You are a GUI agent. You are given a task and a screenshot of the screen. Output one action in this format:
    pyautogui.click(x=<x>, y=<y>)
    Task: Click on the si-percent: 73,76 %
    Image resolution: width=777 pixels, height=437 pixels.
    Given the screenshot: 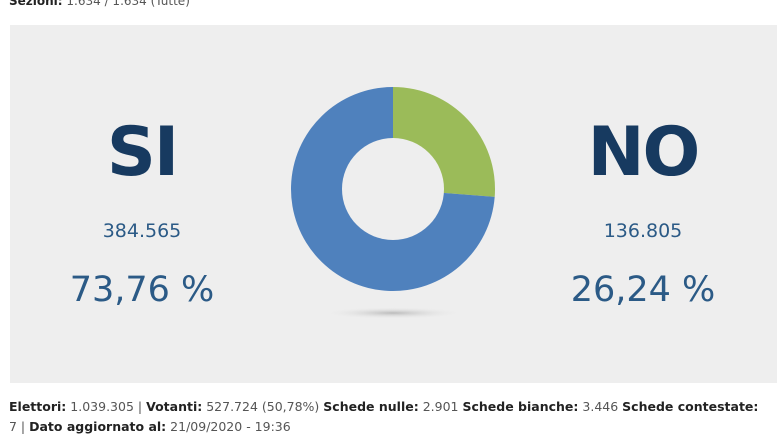 What is the action you would take?
    pyautogui.click(x=142, y=290)
    